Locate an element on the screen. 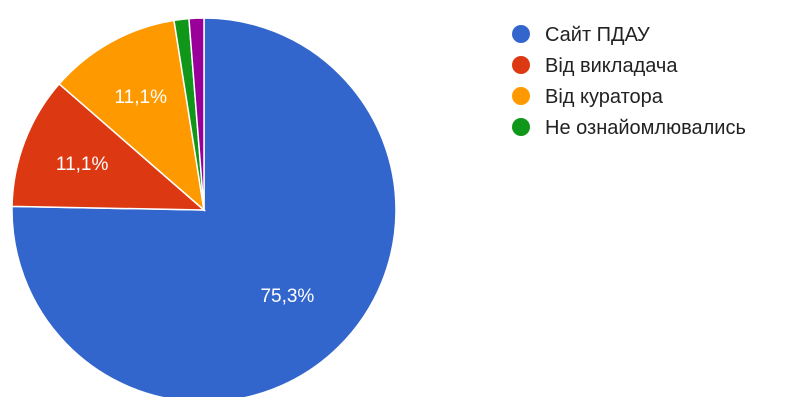 The image size is (806, 397). legend-label-0: Сайт ПДАУ is located at coordinates (597, 35).